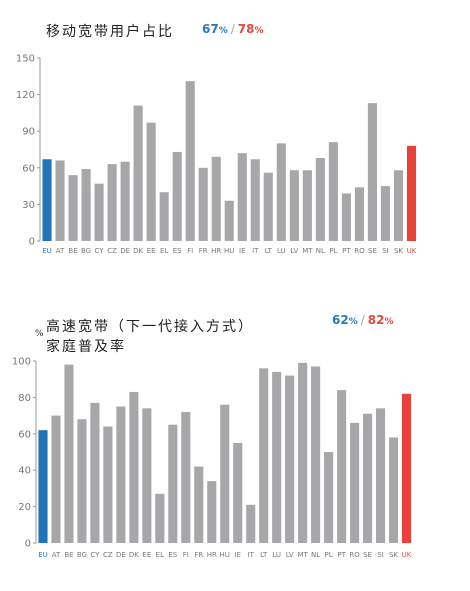 The height and width of the screenshot is (591, 470). Describe the element at coordinates (255, 251) in the screenshot. I see `x-tick-label: IT` at that location.